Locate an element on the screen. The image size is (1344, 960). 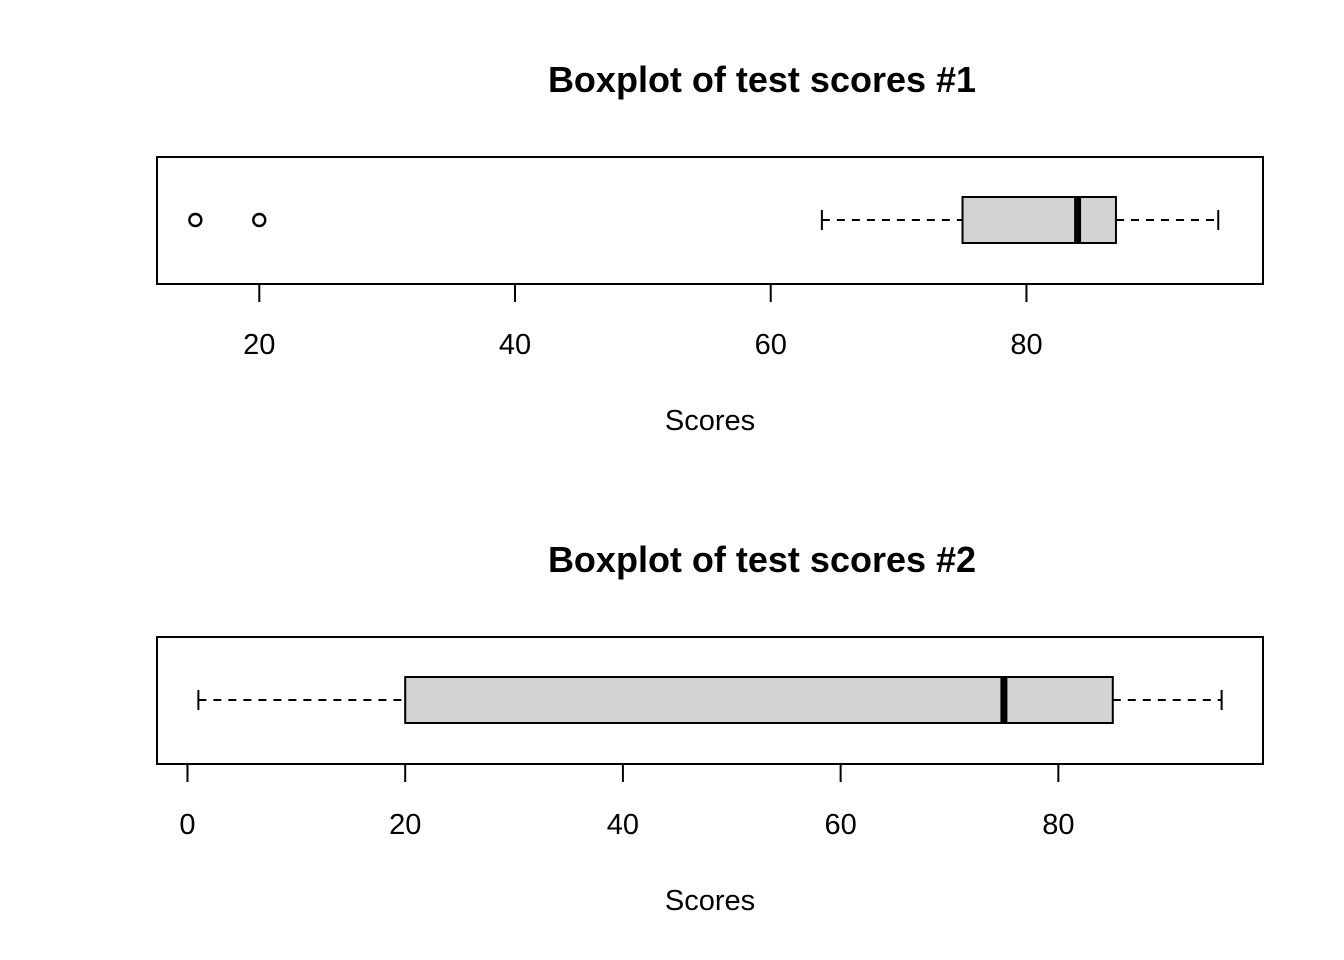
chart-title: Boxplot of test scores #1 is located at coordinates (762, 79).